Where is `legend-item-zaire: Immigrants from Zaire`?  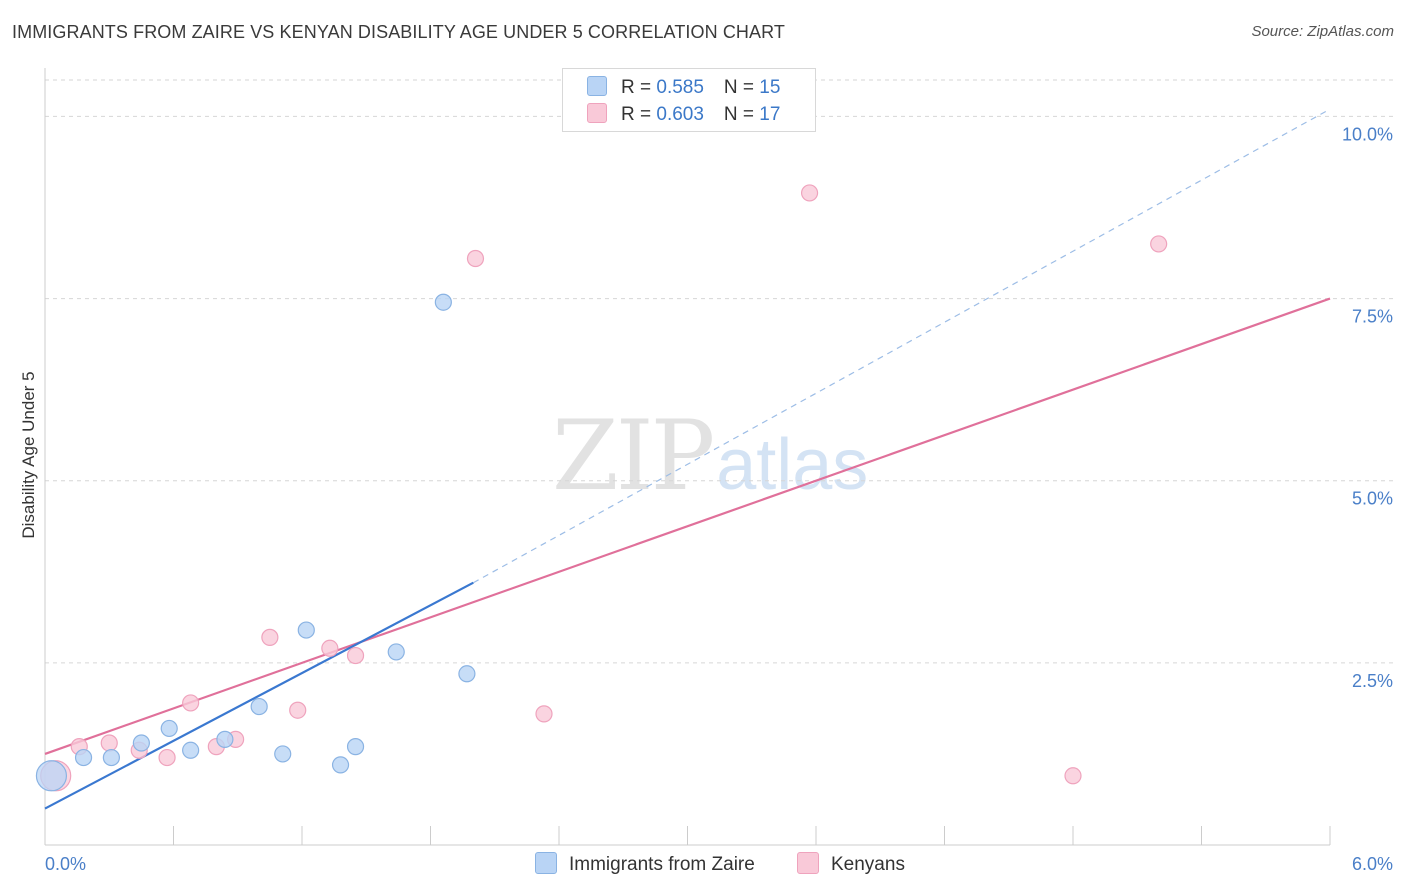
legend-item-zaire: Immigrants from Zaire is located at coordinates (645, 864).